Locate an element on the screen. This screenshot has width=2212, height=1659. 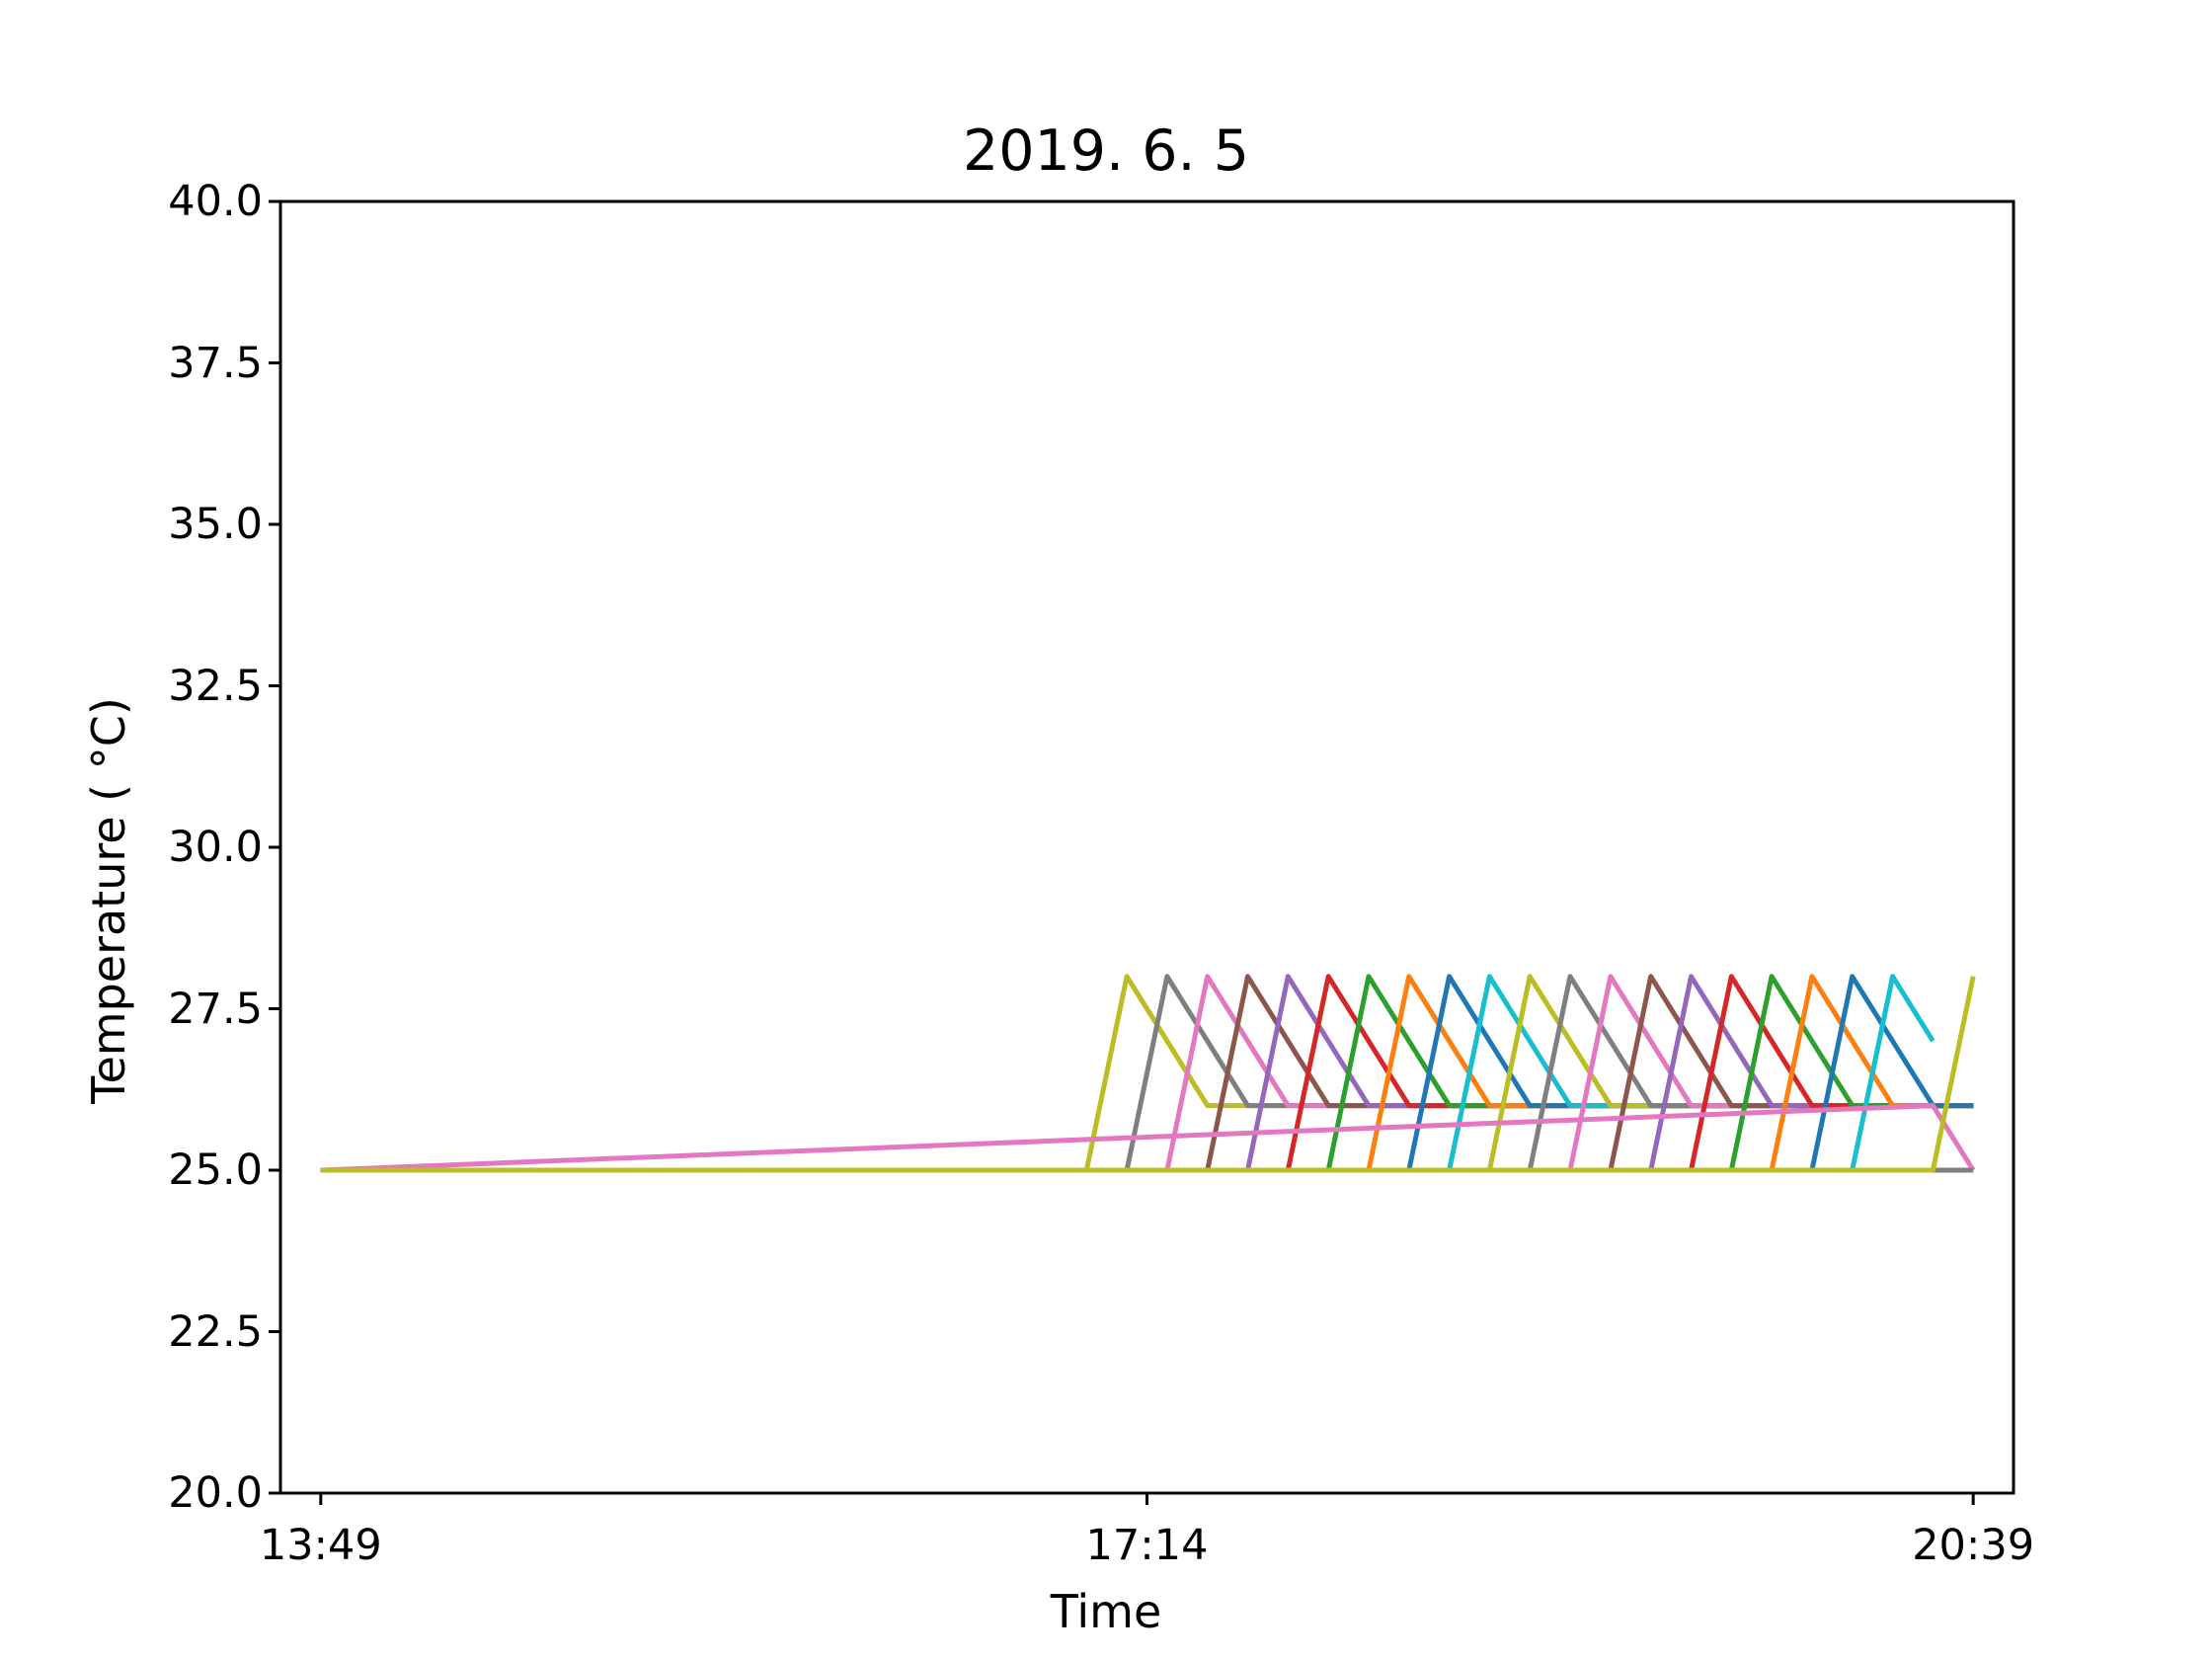
series-lines is located at coordinates (1148, 1073).